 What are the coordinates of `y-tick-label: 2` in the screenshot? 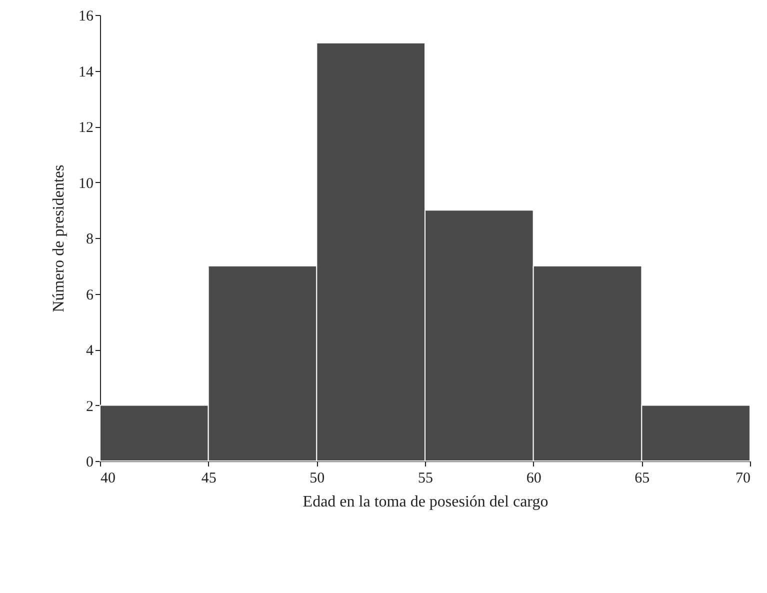 It's located at (90, 406).